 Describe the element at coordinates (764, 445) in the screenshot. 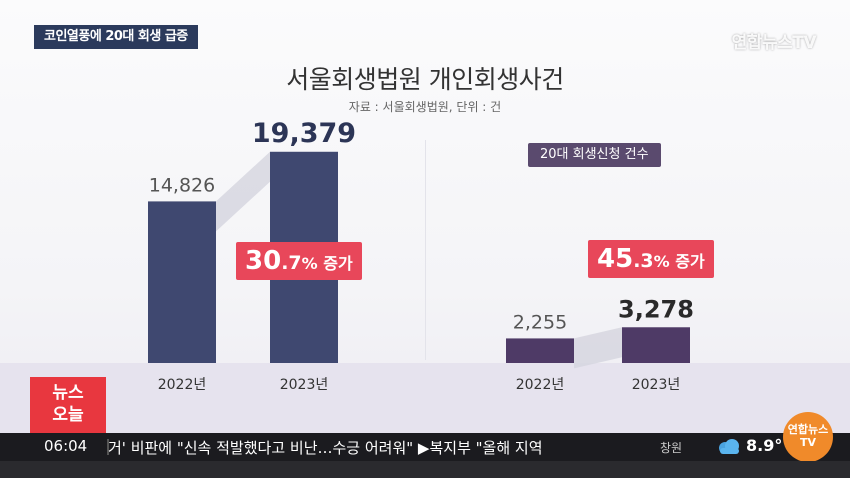

I see `weather-temp: 8.9°` at that location.